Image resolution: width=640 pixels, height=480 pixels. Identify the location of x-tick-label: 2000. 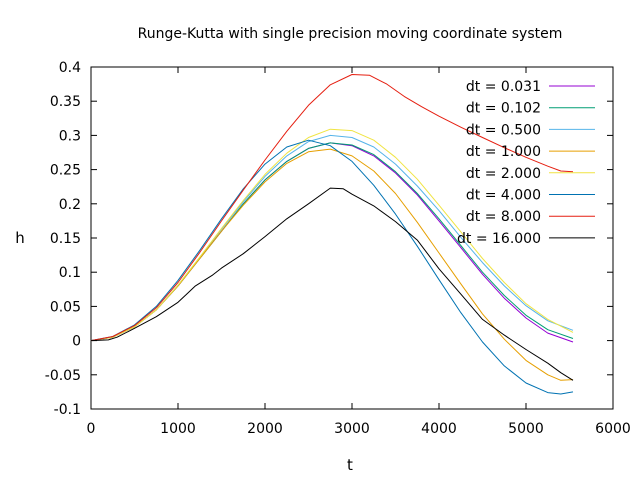
(265, 429).